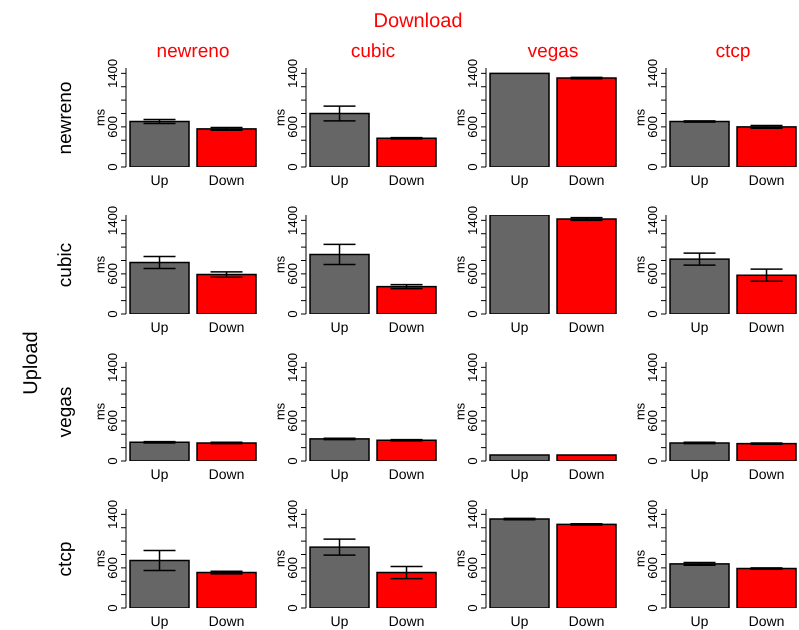 This screenshot has width=799, height=630. What do you see at coordinates (66, 413) in the screenshot?
I see `text: vegas` at bounding box center [66, 413].